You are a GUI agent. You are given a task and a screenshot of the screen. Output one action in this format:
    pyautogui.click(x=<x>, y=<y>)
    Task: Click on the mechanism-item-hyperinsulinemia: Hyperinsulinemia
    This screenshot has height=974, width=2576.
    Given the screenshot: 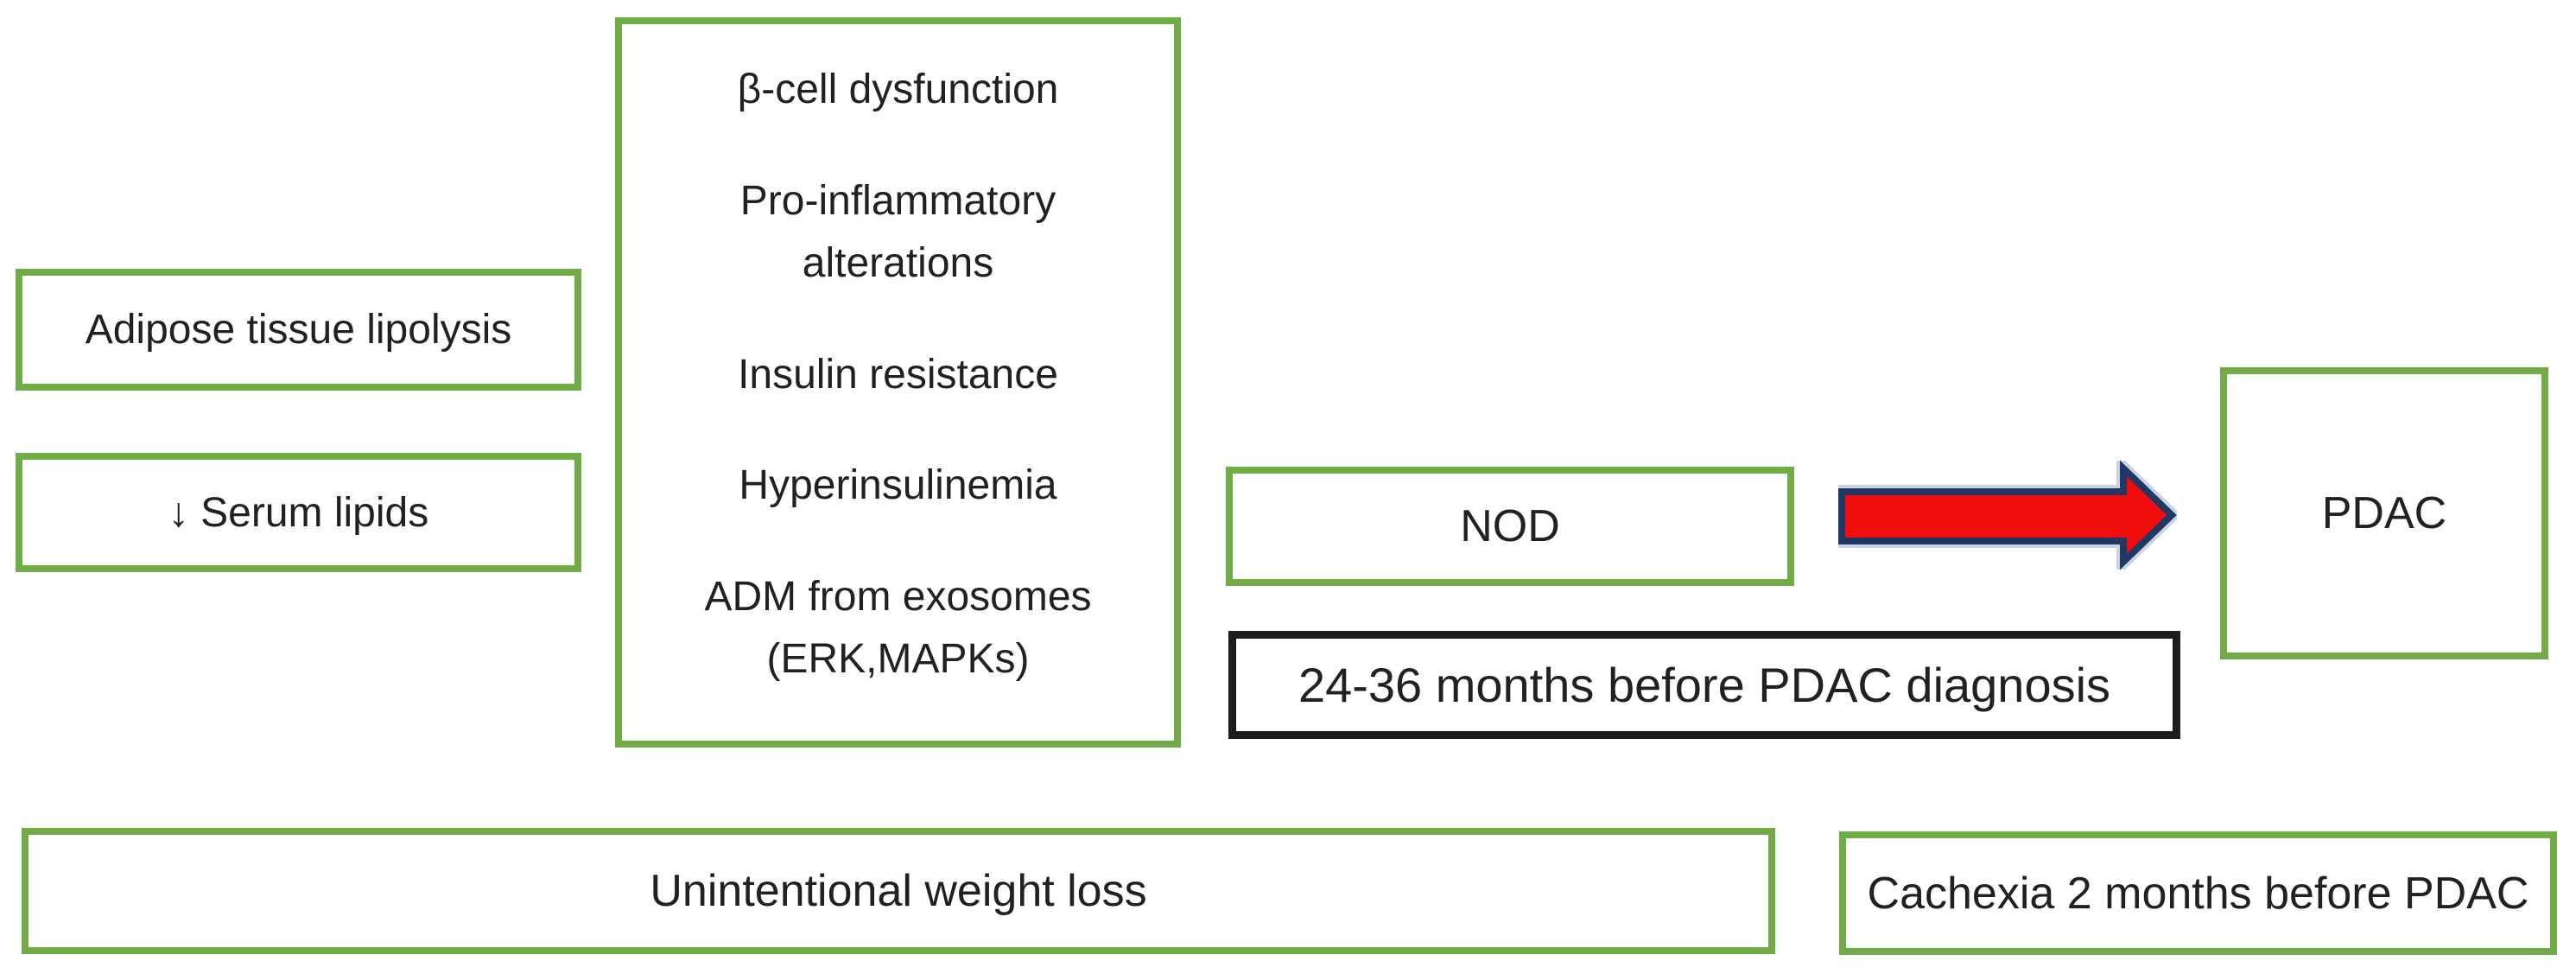 What is the action you would take?
    pyautogui.click(x=898, y=485)
    